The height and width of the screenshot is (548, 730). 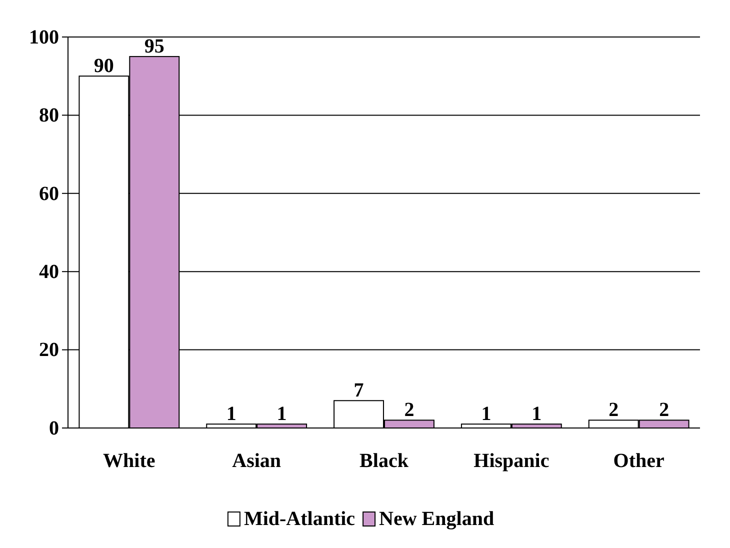 What do you see at coordinates (639, 461) in the screenshot?
I see `x-tick-label: Other` at bounding box center [639, 461].